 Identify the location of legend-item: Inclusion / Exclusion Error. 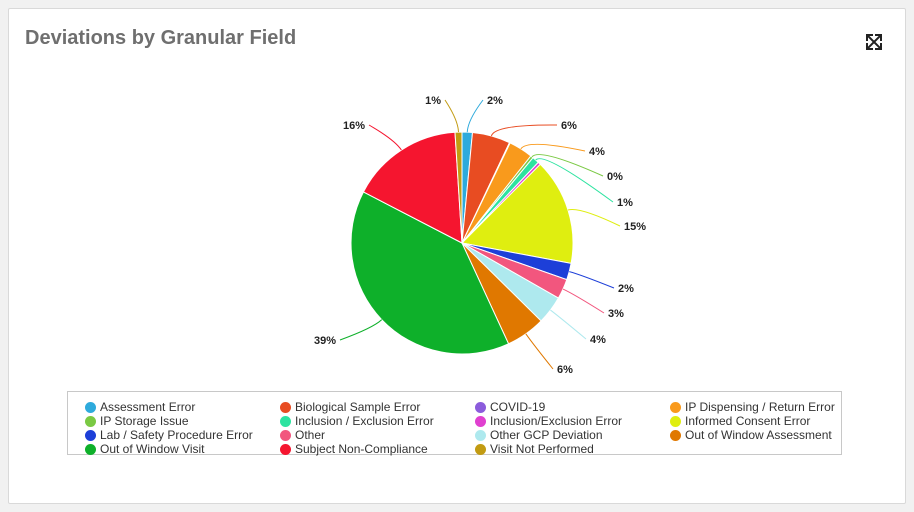
(357, 421).